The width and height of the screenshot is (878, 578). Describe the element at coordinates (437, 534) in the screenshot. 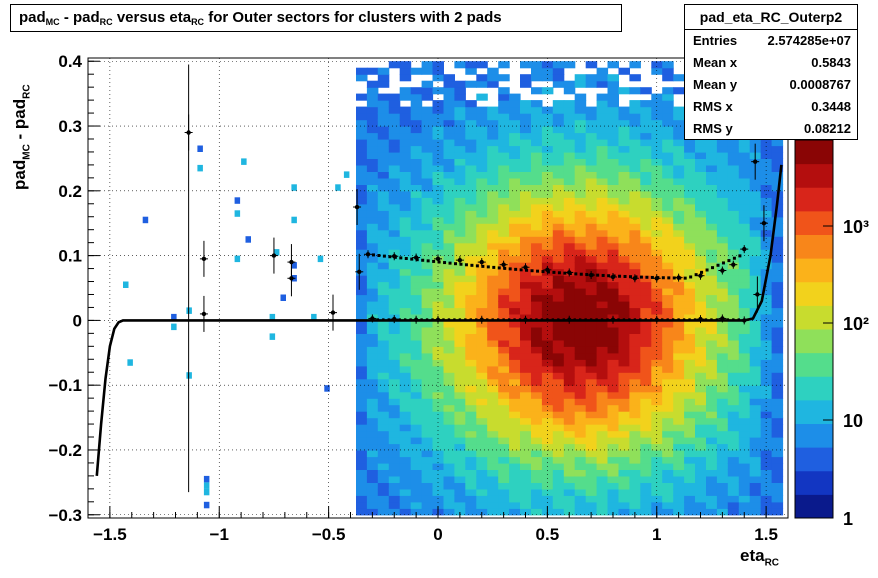

I see `x-tick-label: 0` at that location.